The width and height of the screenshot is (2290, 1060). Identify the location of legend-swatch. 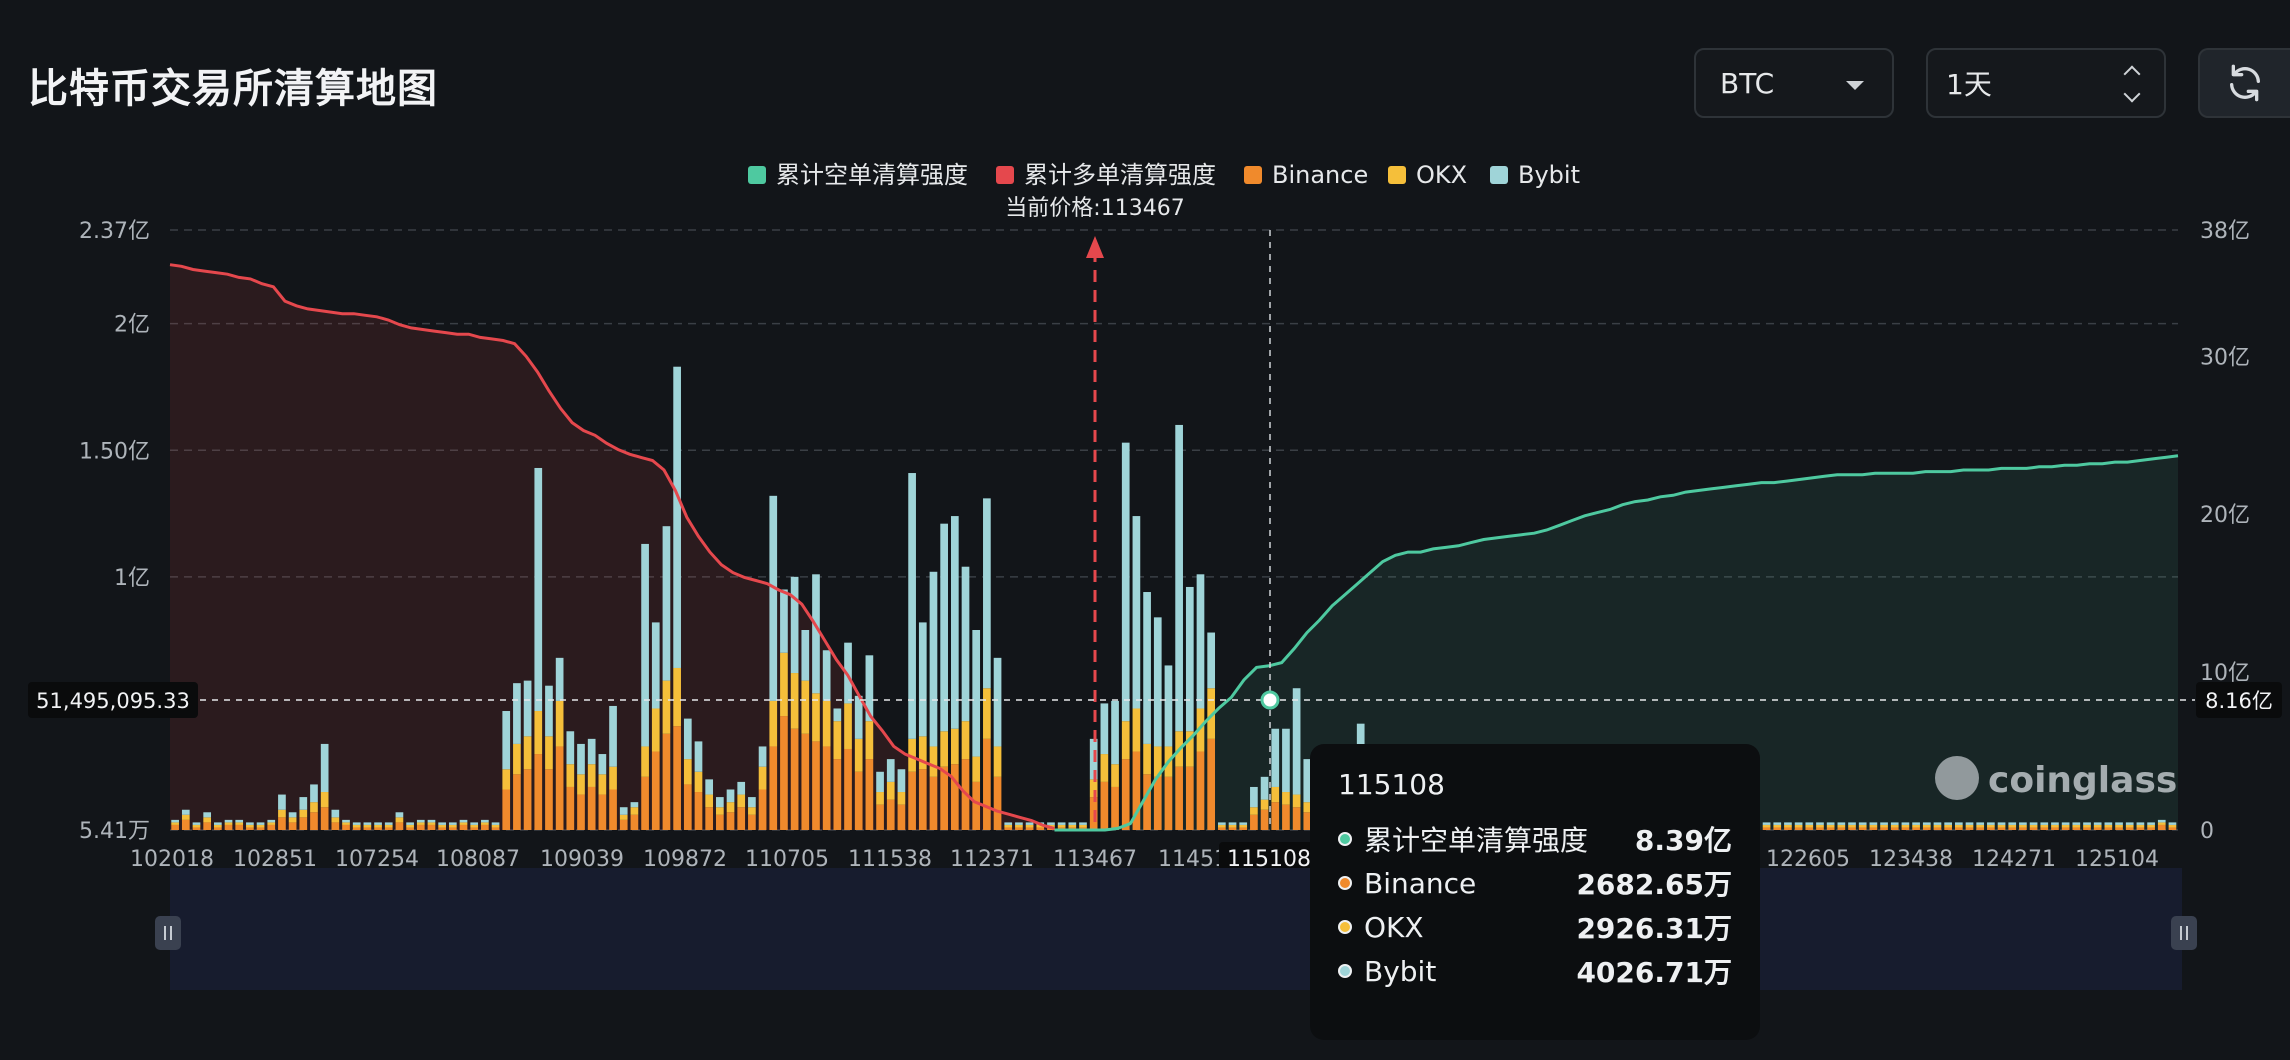
(1253, 175).